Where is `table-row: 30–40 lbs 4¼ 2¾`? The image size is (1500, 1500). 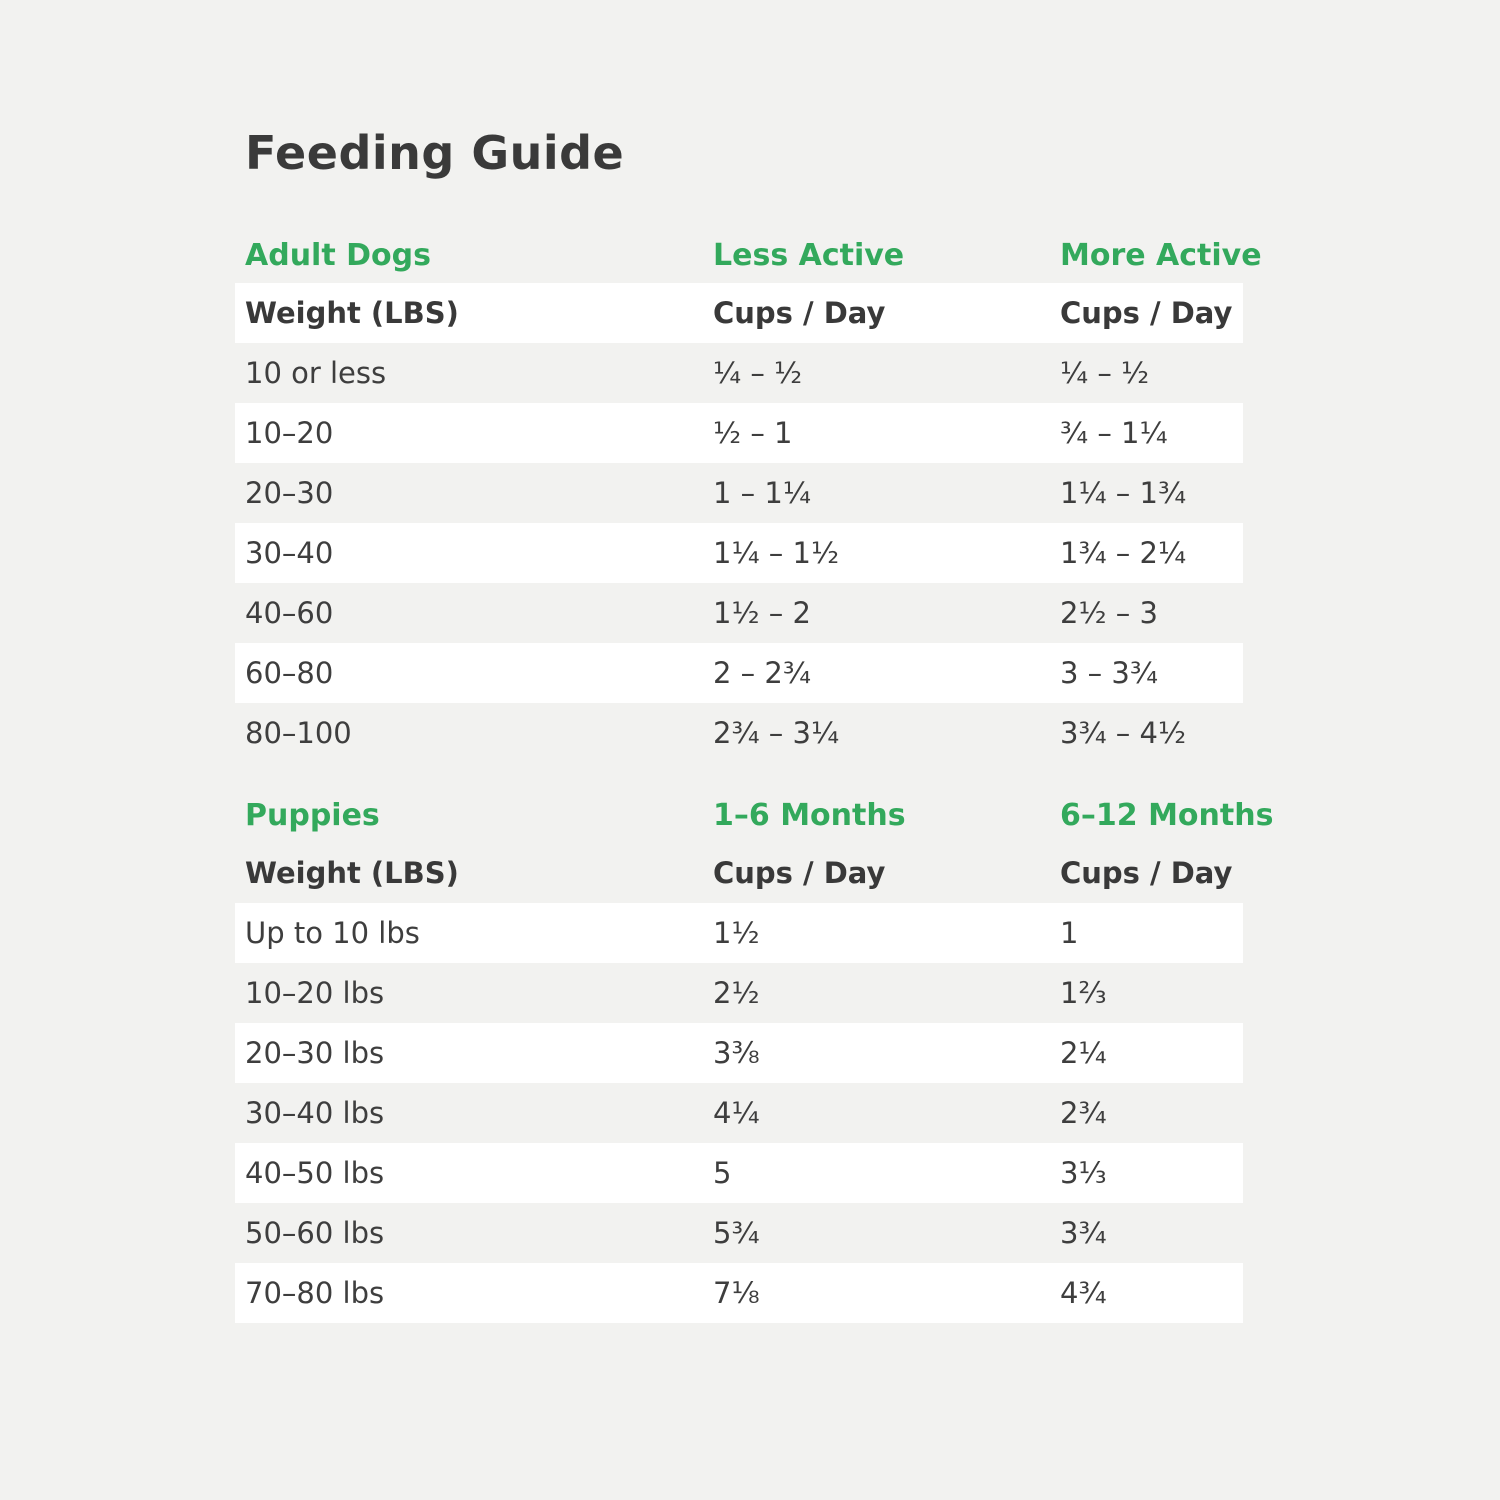
table-row: 30–40 lbs 4¼ 2¾ is located at coordinates (739, 1113).